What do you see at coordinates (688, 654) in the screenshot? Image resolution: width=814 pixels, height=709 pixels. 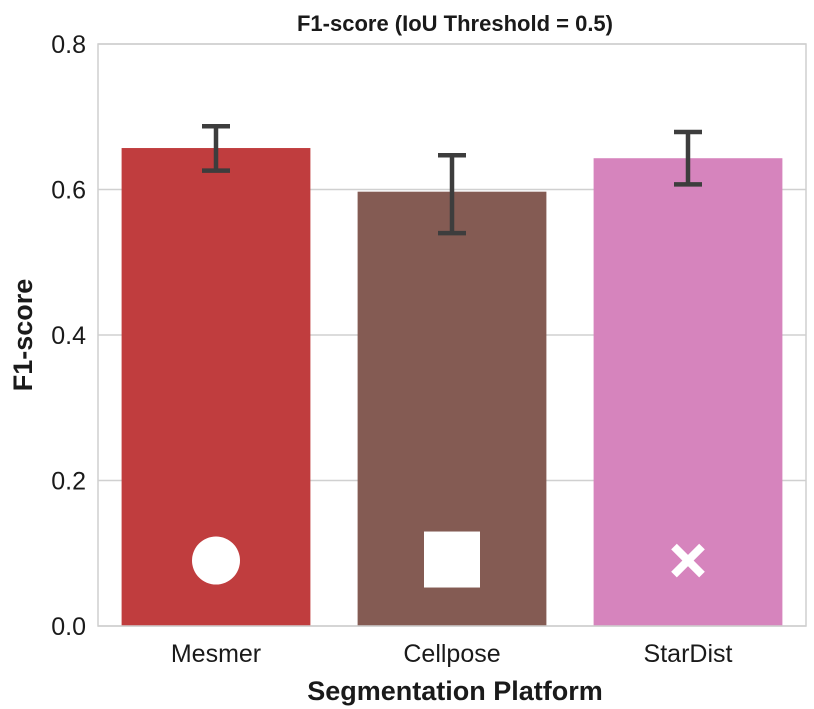 I see `x-tick-label-stardist: StarDist` at bounding box center [688, 654].